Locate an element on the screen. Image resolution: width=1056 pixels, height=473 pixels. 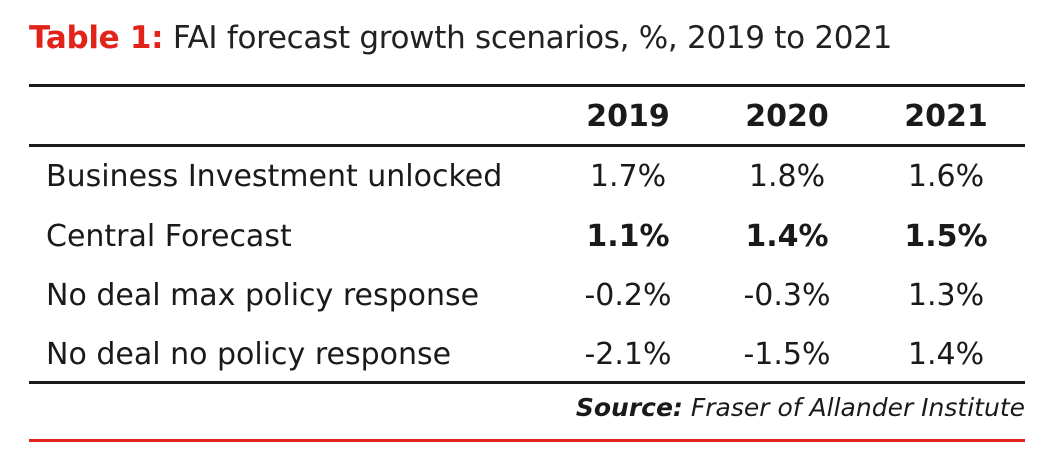
row-label: No deal max policy response is located at coordinates (263, 295).